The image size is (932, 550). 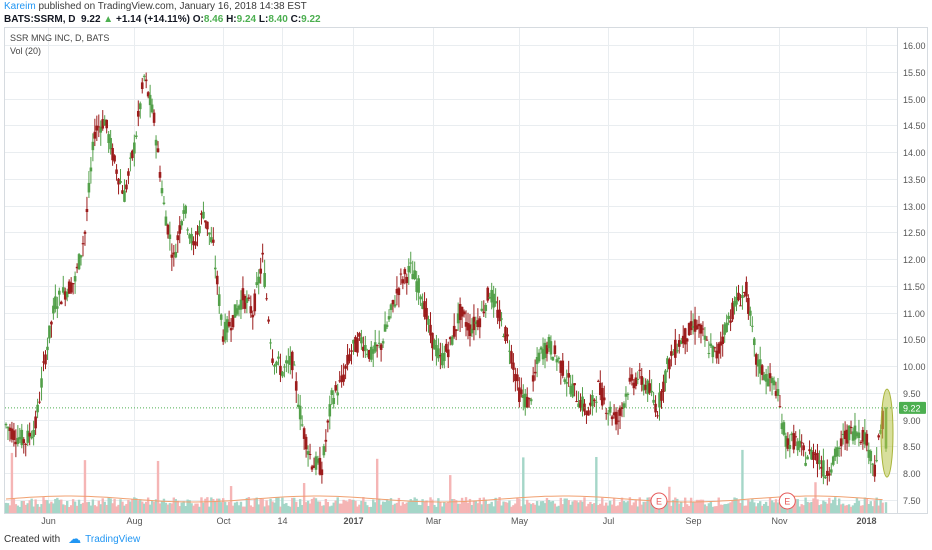 What do you see at coordinates (75, 538) in the screenshot?
I see `tradingview-cloud-icon: ☁` at bounding box center [75, 538].